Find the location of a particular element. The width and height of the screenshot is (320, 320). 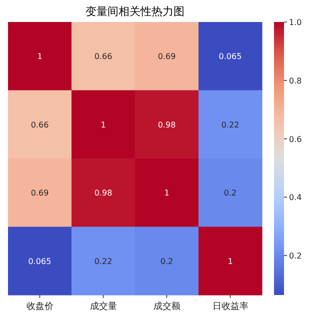

color-bar-label: 1.0 is located at coordinates (295, 22).